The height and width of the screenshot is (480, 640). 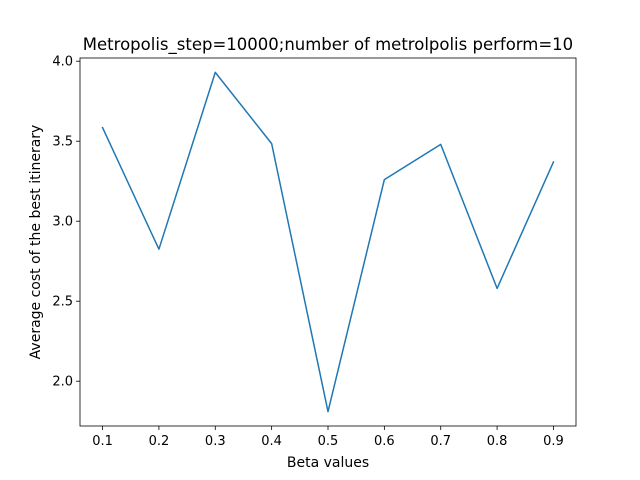 I want to click on y-tick-label: 2.0, so click(x=62, y=382).